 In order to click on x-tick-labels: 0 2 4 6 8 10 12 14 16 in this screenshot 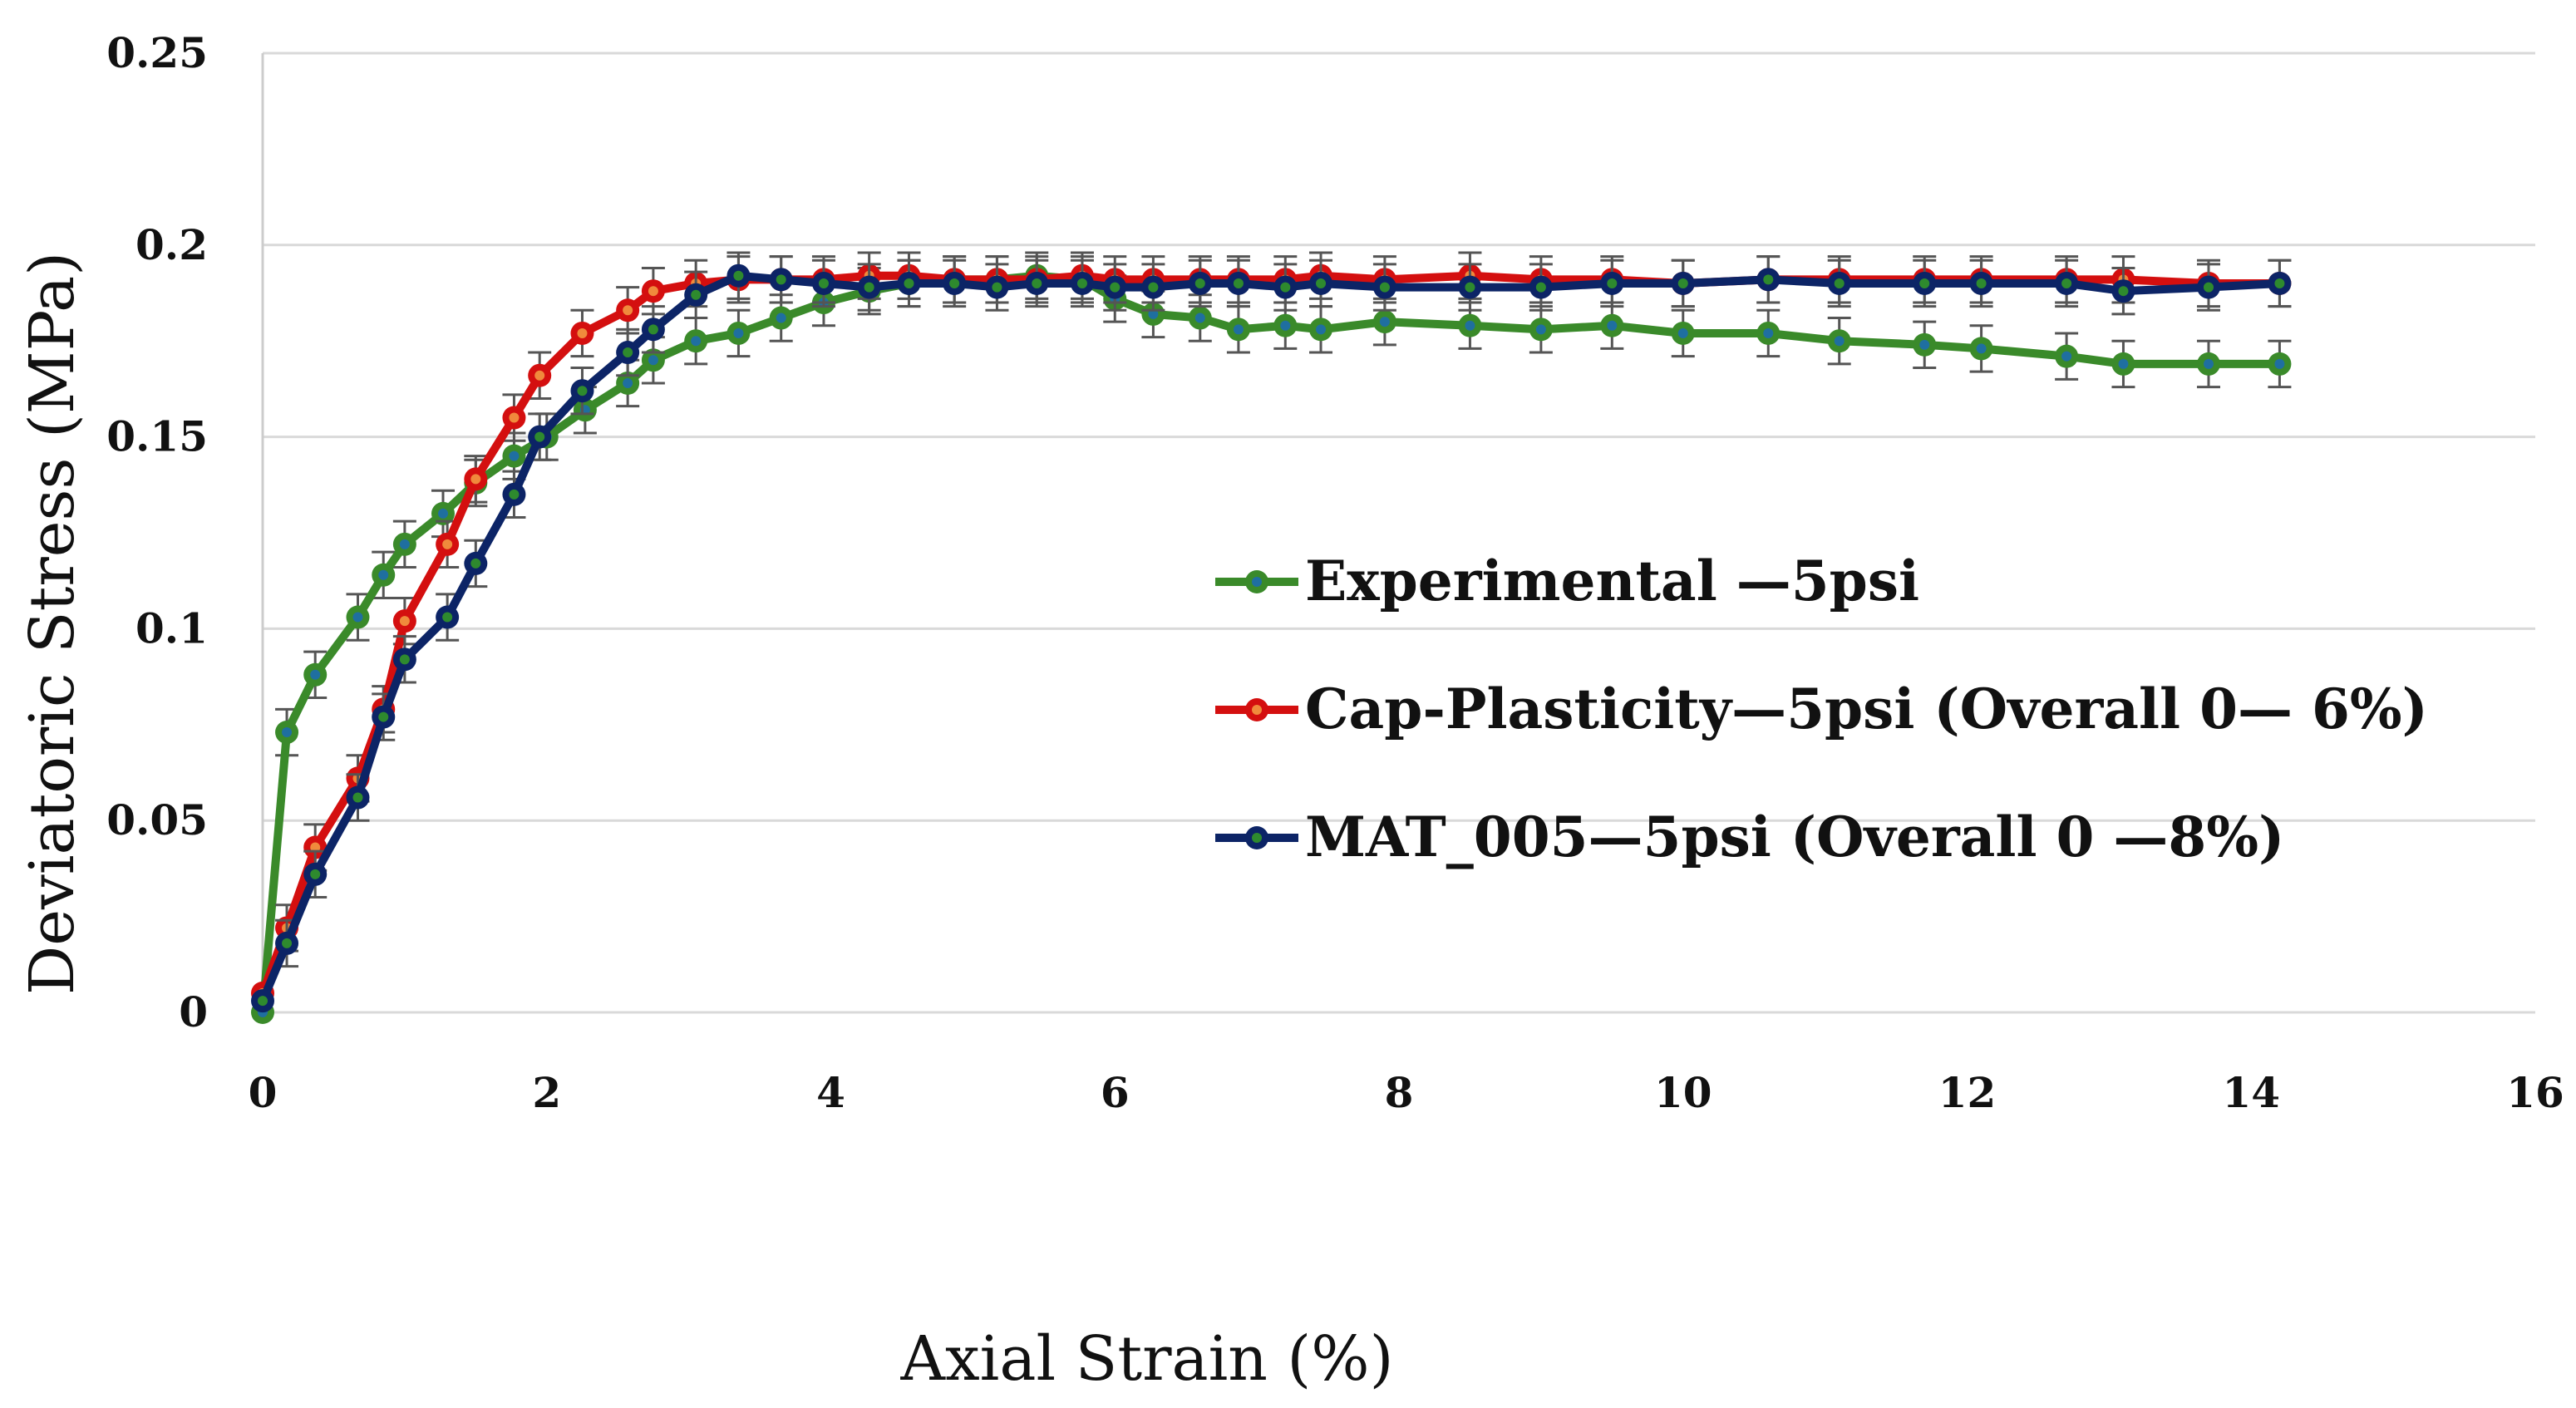, I will do `click(1406, 1092)`.